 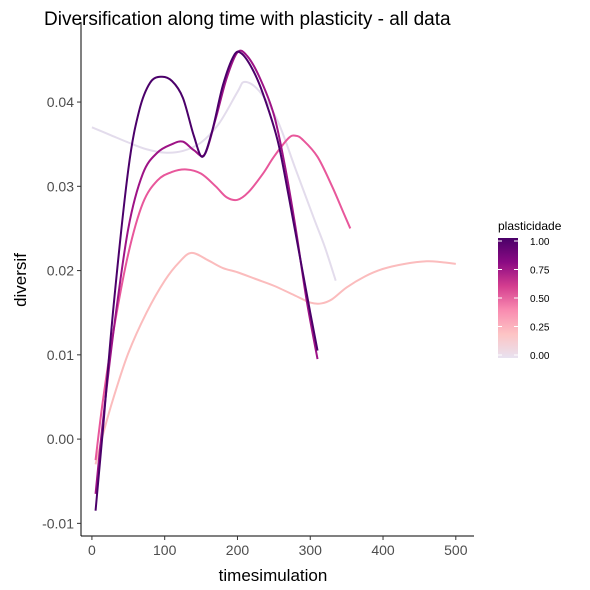 I want to click on y-tick-label: 0.00, so click(x=60, y=439).